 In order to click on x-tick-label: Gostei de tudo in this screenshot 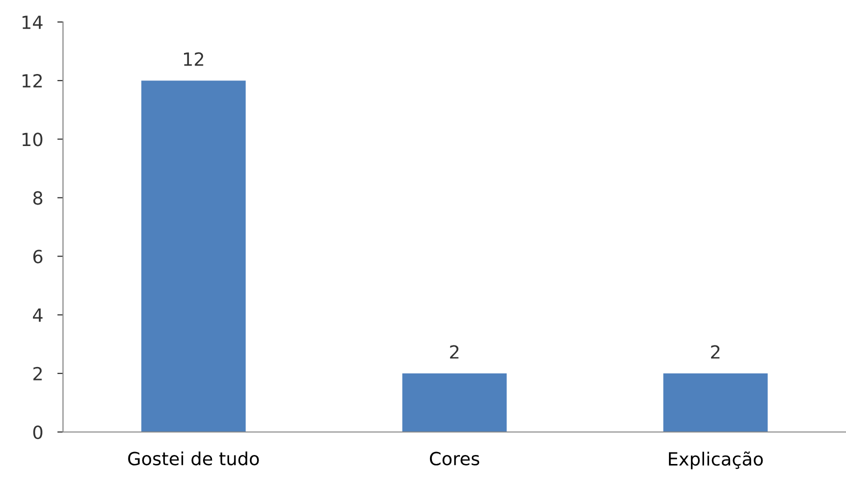, I will do `click(193, 458)`.